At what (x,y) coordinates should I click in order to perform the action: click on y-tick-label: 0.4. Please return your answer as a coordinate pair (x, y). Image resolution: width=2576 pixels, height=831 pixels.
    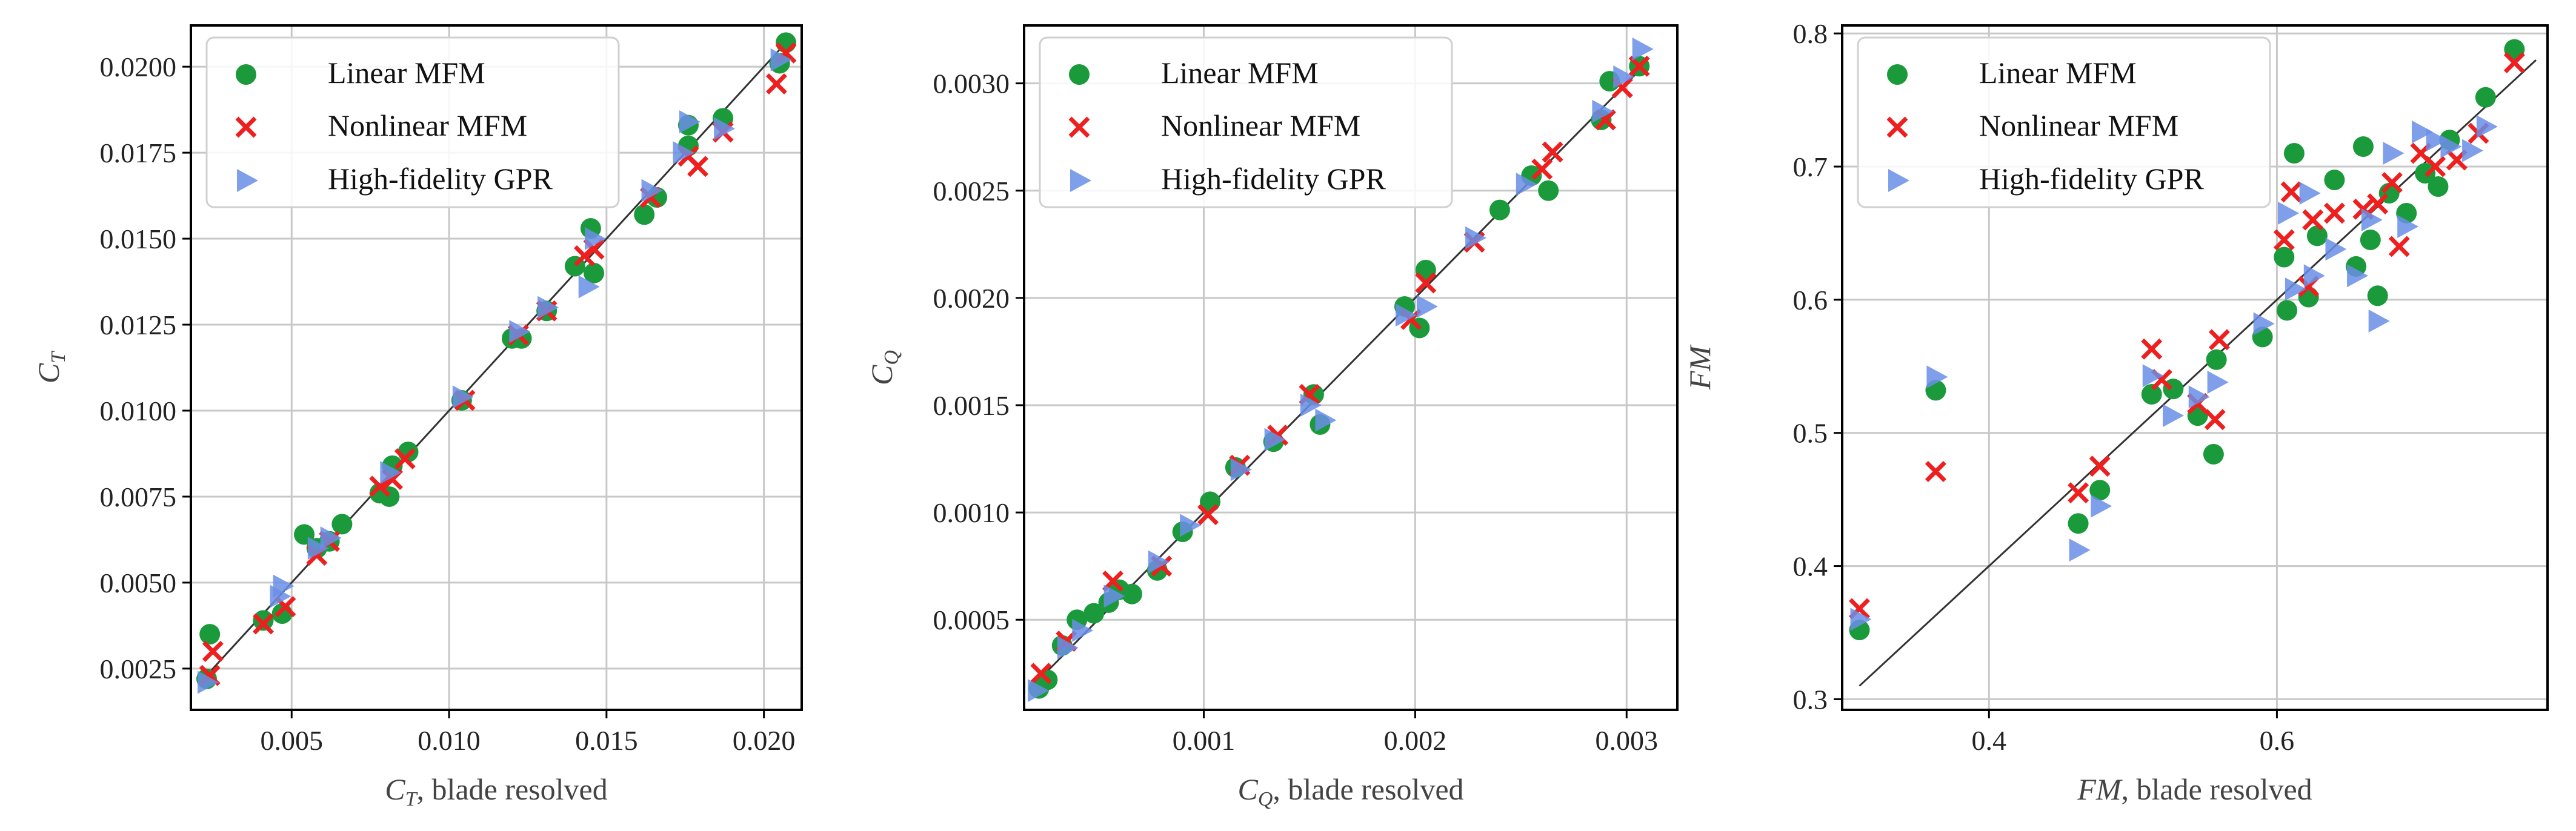
    Looking at the image, I should click on (1810, 566).